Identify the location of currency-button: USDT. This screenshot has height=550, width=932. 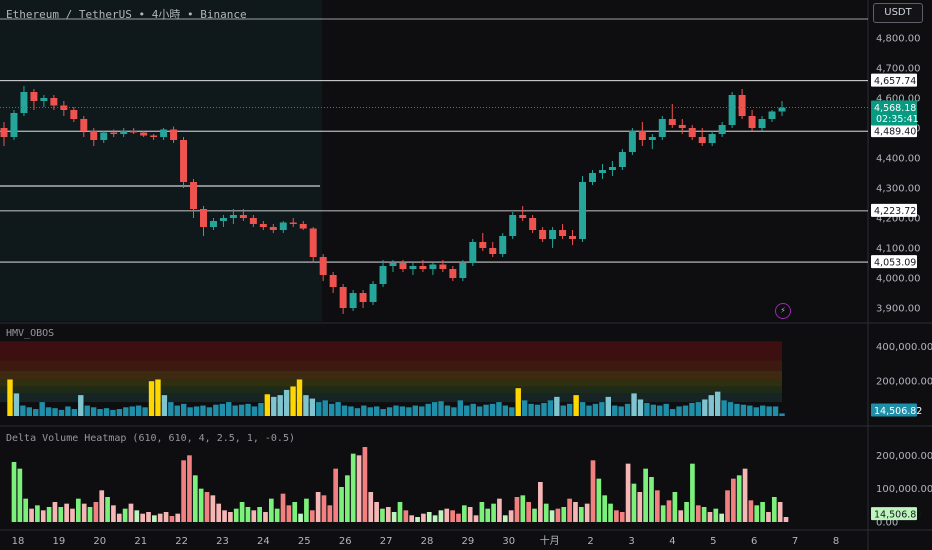
(898, 13).